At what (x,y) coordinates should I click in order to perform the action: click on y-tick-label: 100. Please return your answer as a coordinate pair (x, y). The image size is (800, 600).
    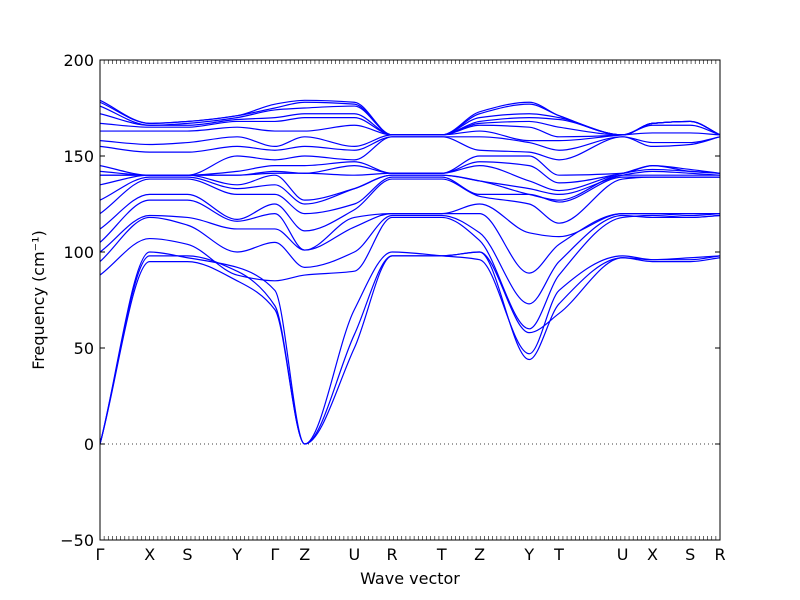
    Looking at the image, I should click on (78, 252).